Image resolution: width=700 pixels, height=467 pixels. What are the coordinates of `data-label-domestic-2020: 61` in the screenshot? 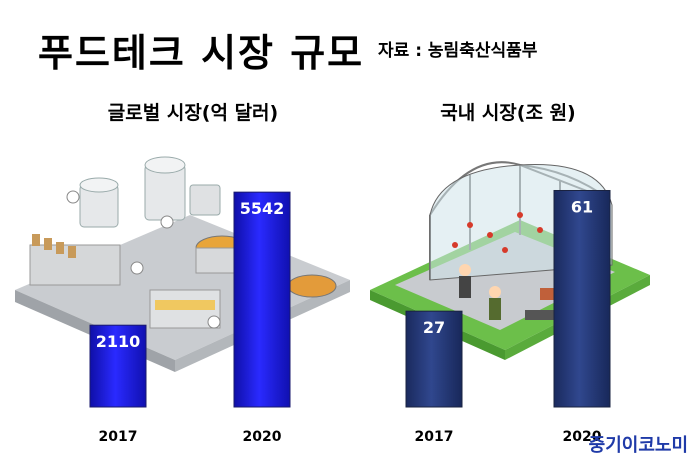 It's located at (582, 206).